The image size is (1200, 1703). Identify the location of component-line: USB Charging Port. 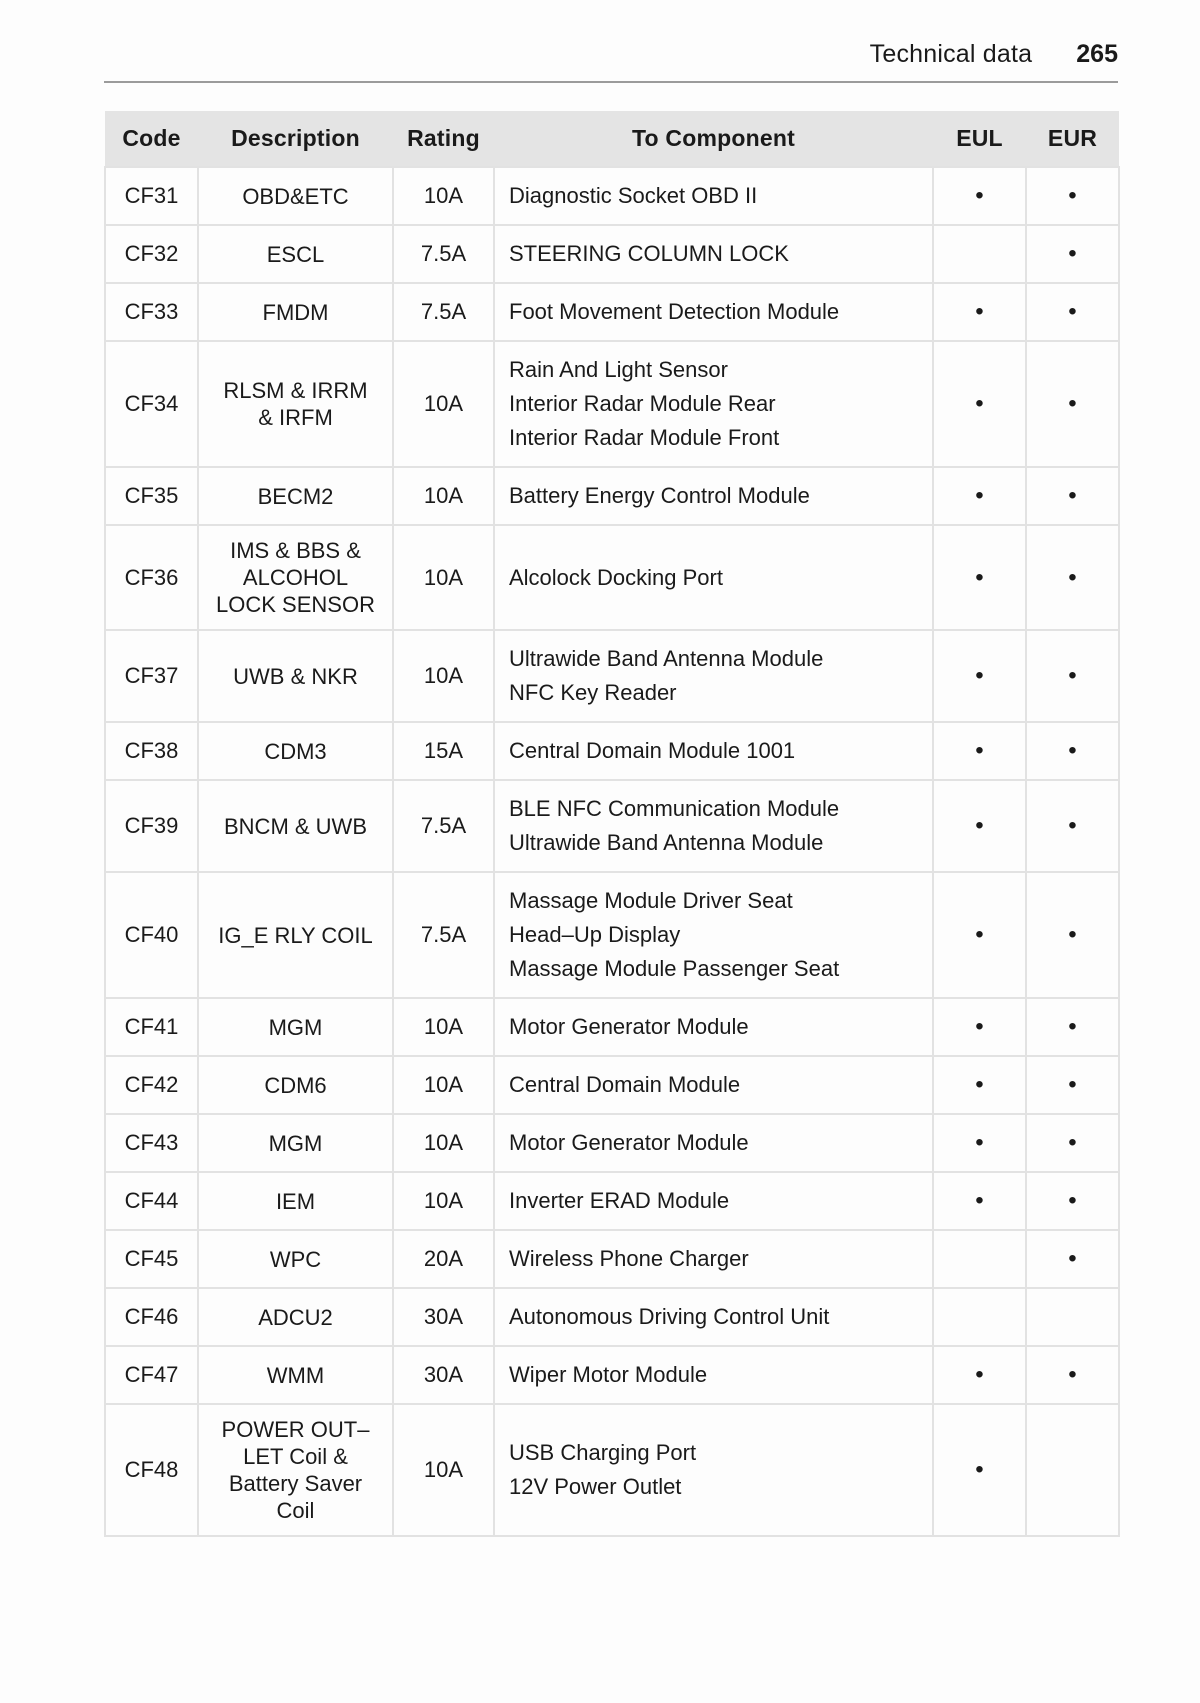
(603, 1452).